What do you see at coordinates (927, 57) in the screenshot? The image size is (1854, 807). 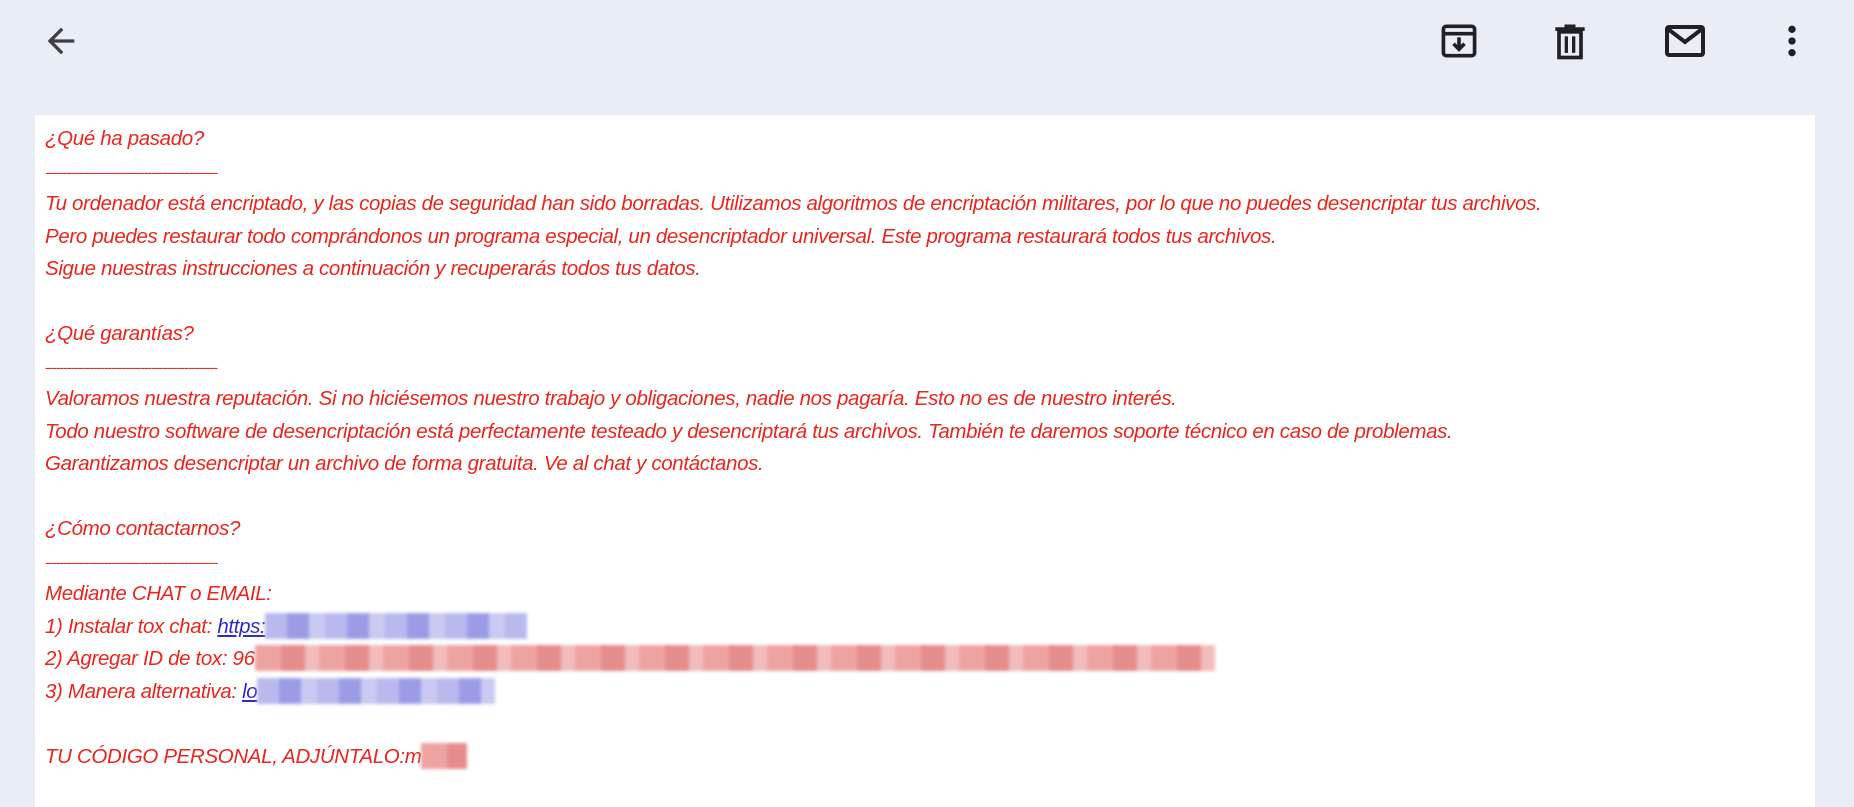 I see `toolbar` at bounding box center [927, 57].